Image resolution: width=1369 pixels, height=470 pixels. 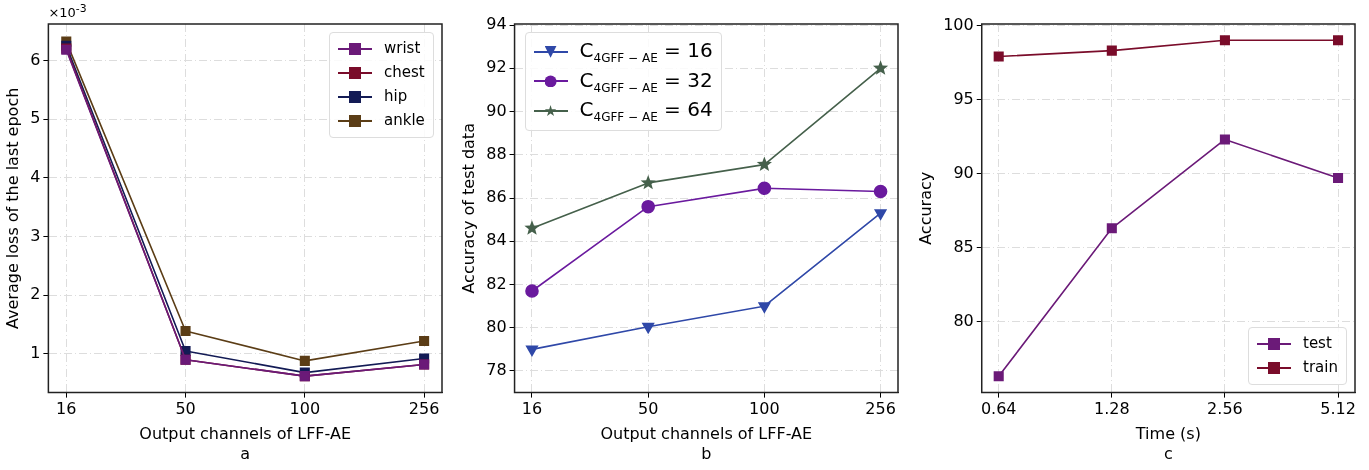 I want to click on y-tick-label: 3, so click(x=35, y=235).